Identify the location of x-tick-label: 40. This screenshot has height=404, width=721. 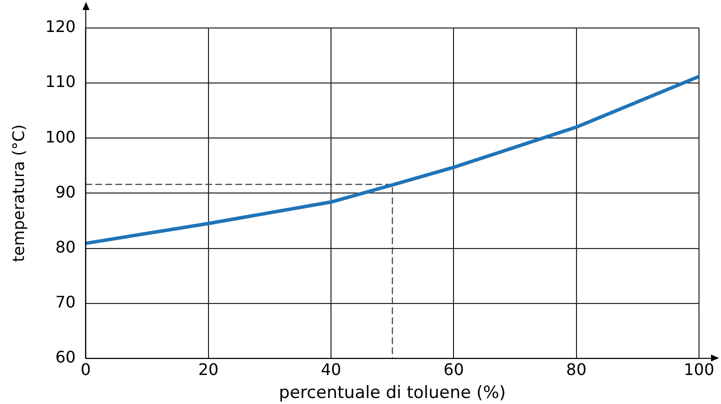
(331, 370).